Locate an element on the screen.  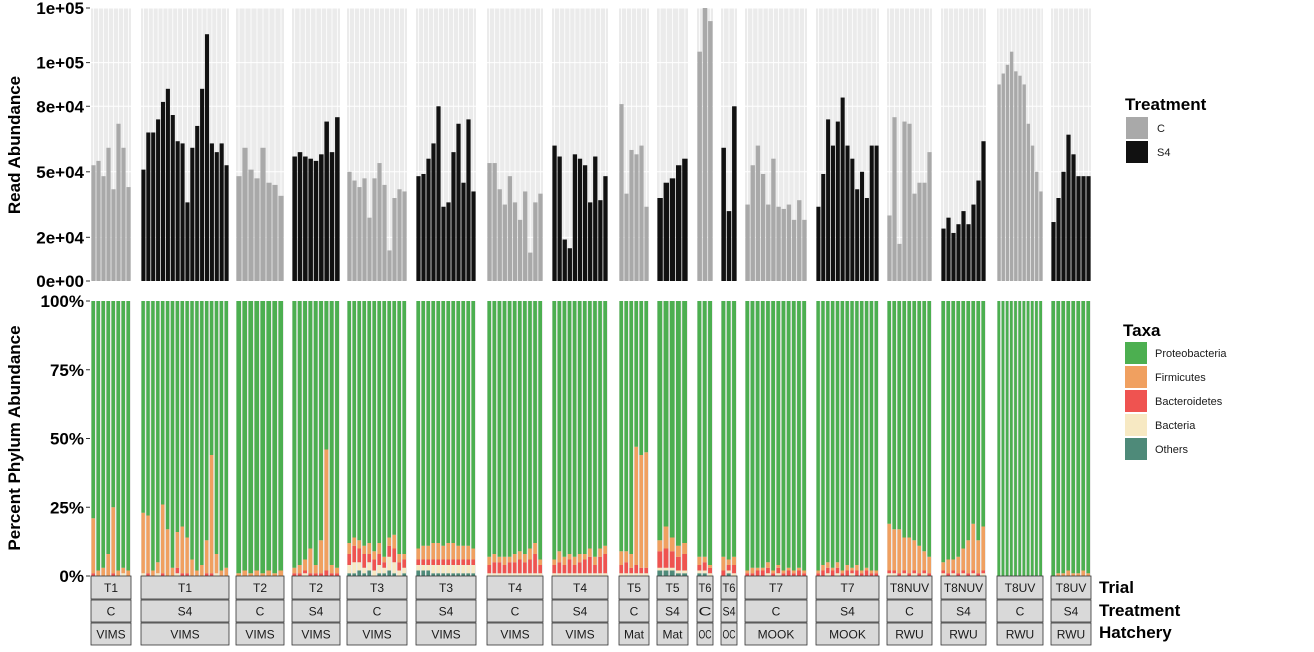
taxa-legend-swatch is located at coordinates (1136, 353).